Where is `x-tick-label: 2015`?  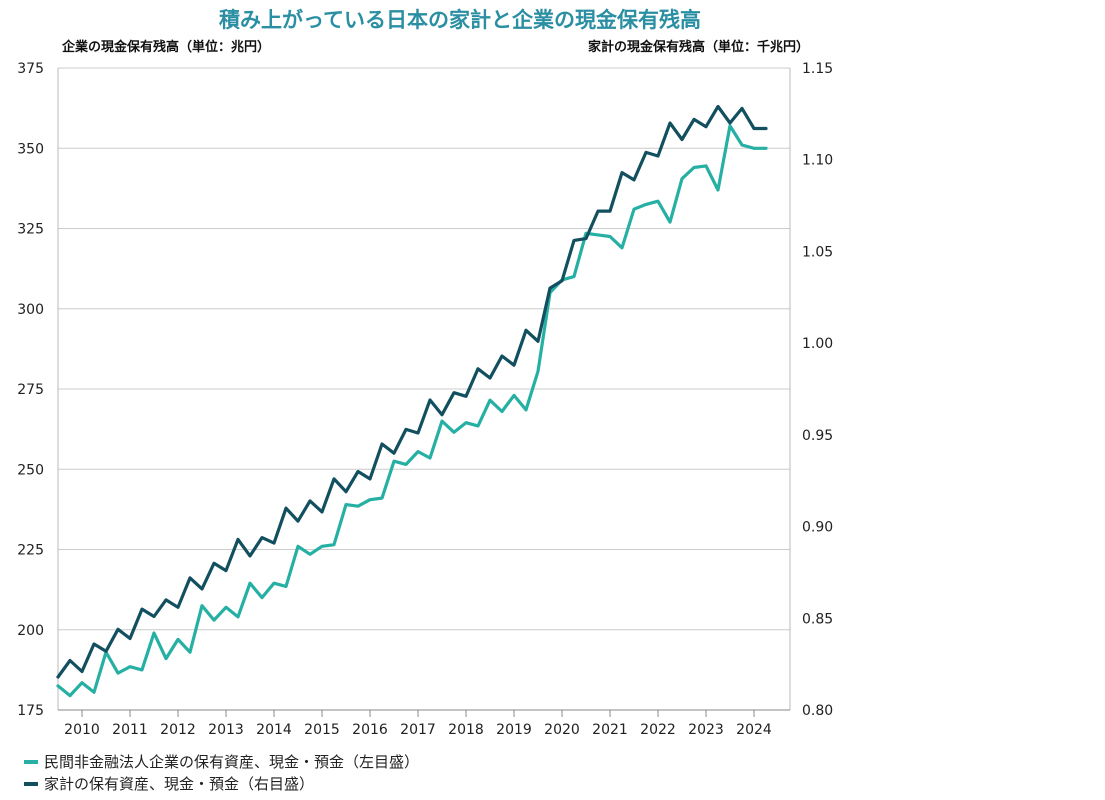
x-tick-label: 2015 is located at coordinates (322, 730).